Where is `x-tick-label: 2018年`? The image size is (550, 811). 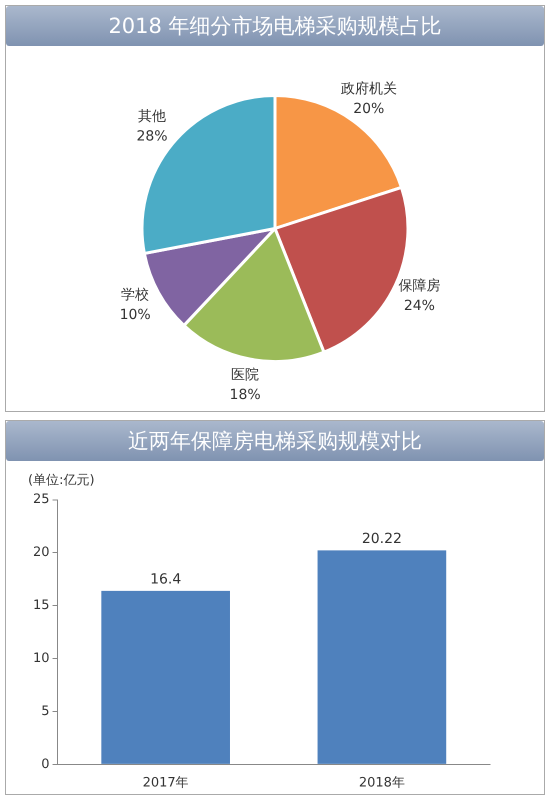 x-tick-label: 2018年 is located at coordinates (381, 783).